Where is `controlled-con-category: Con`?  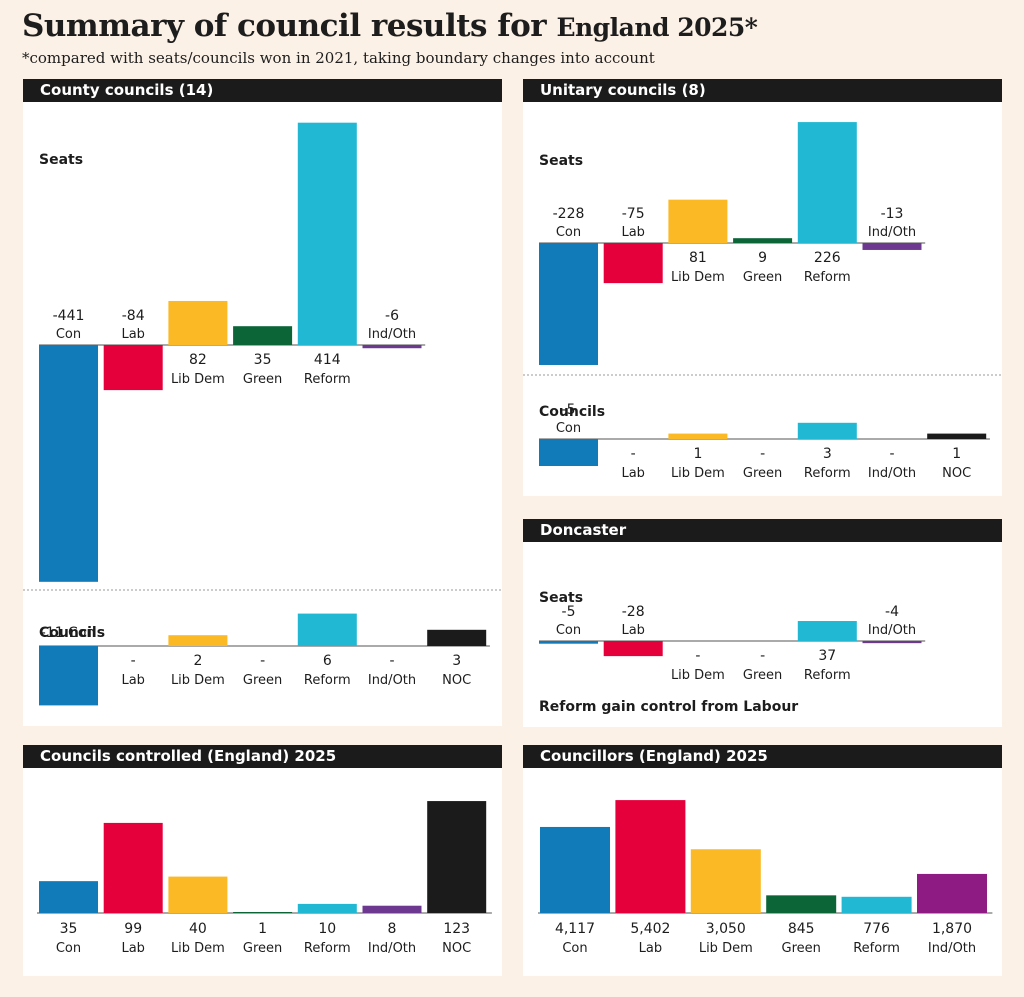
controlled-con-category: Con is located at coordinates (68, 948).